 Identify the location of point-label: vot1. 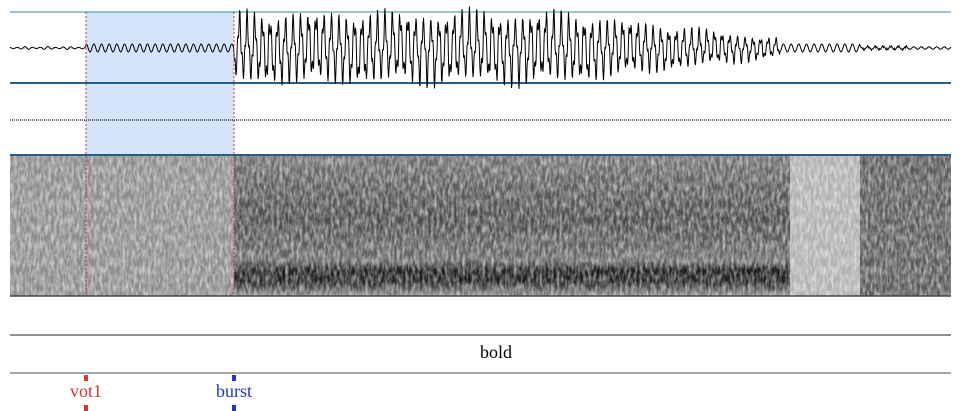
(86, 391).